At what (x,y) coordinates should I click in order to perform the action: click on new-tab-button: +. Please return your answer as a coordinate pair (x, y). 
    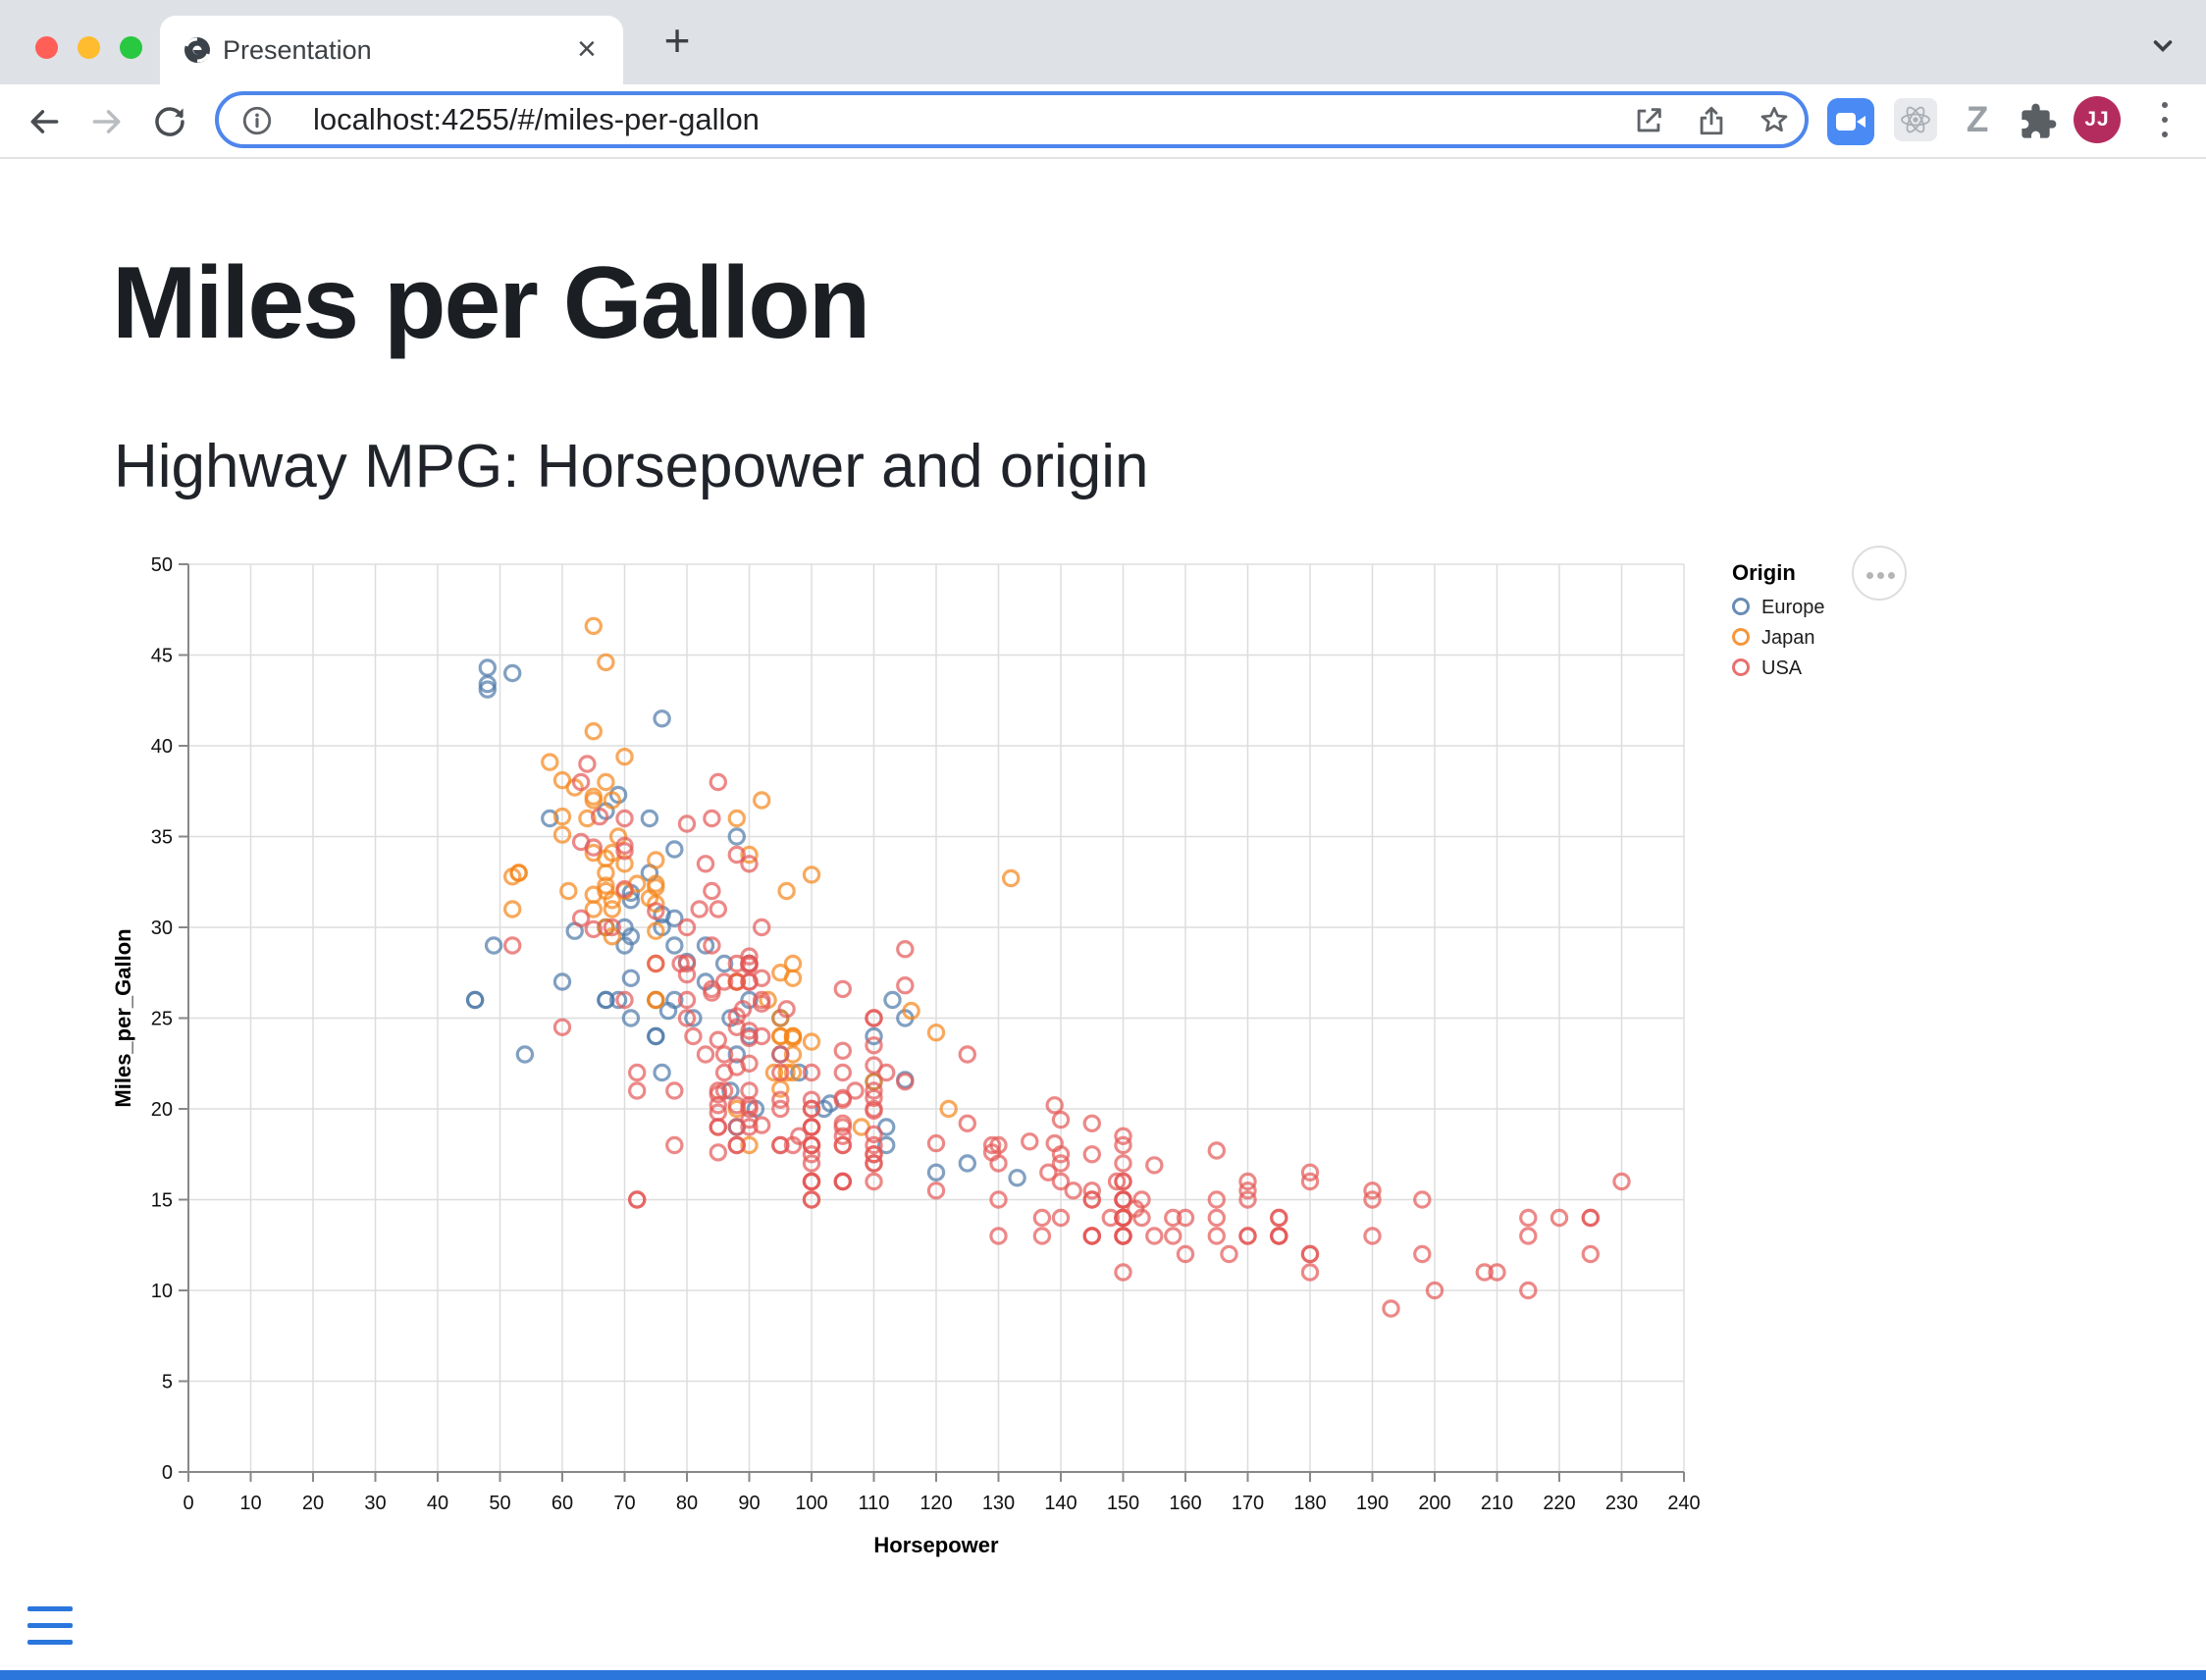
    Looking at the image, I should click on (677, 40).